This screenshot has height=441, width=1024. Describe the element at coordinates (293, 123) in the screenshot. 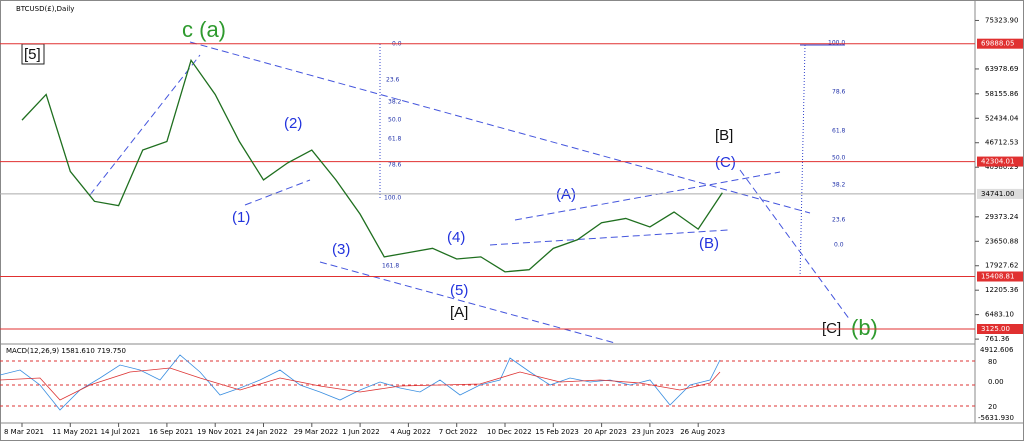

I see `wave-label: (2)` at that location.